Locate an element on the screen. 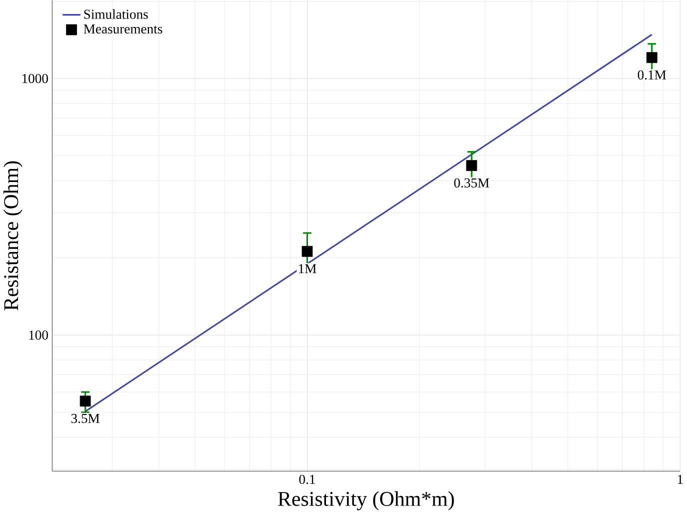 This screenshot has height=514, width=687. annotation: 1M is located at coordinates (307, 269).